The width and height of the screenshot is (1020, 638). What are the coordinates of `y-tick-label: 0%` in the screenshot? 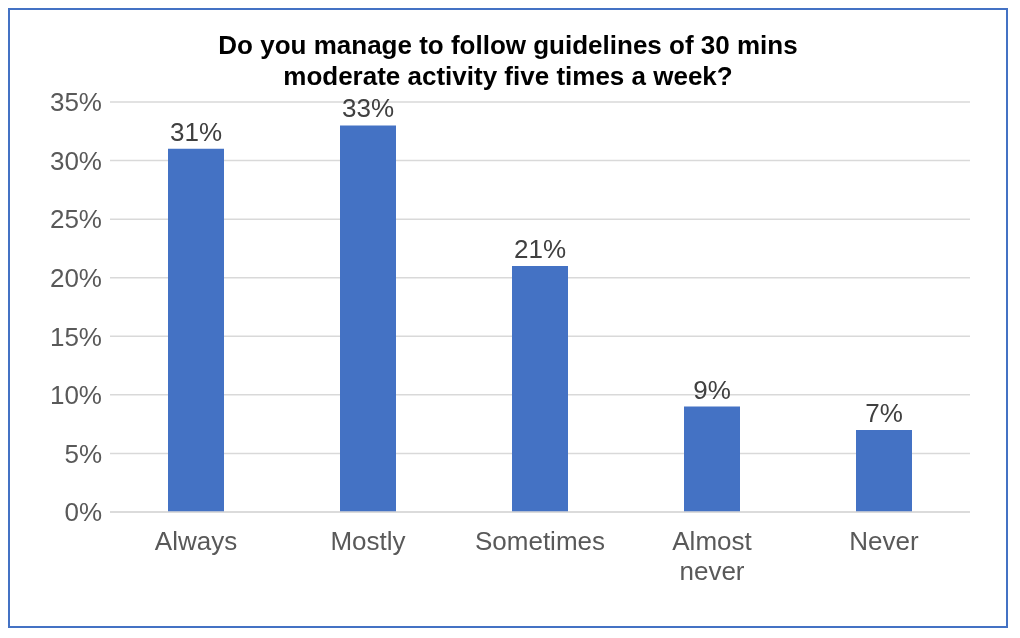 It's located at (83, 512).